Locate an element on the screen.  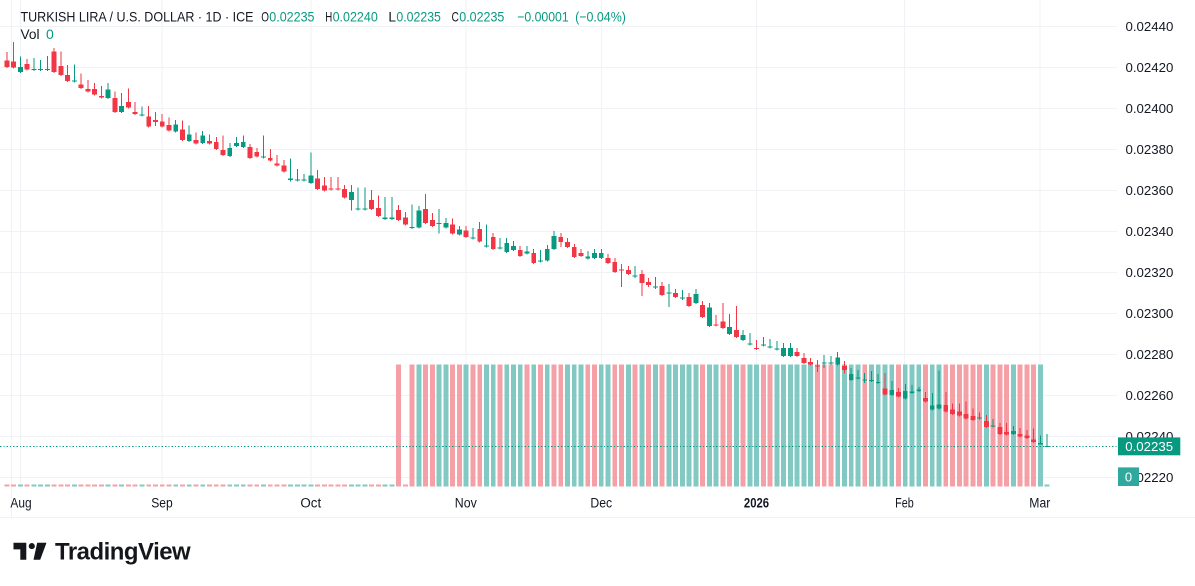
svg-text: 0.02400 is located at coordinates (1150, 108).